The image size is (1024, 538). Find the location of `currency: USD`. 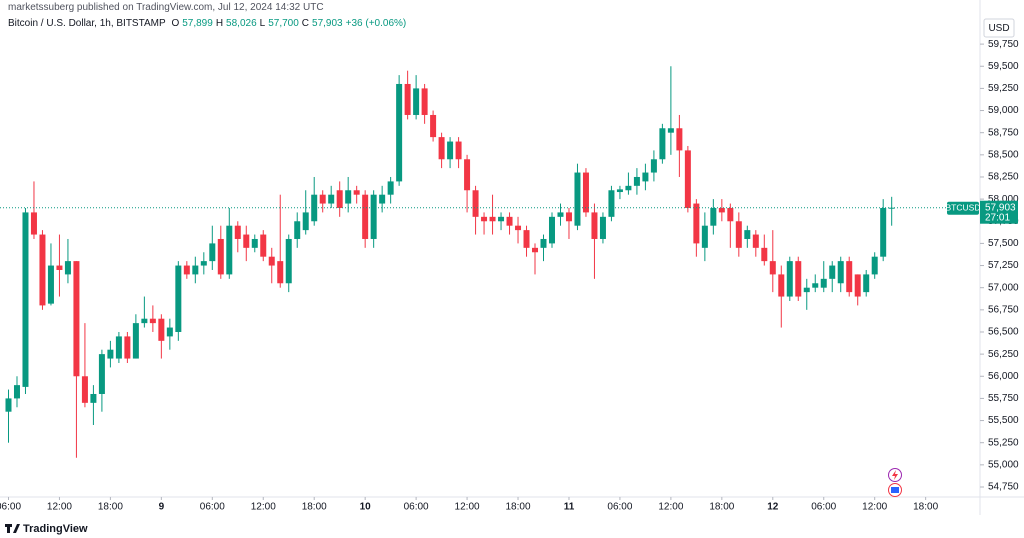

currency: USD is located at coordinates (998, 28).